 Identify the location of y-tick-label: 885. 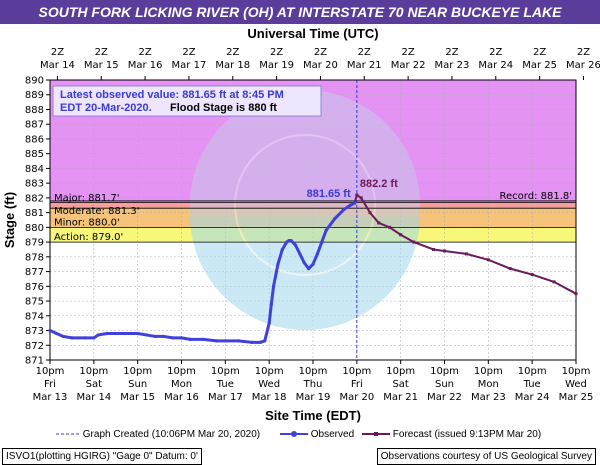
(34, 154).